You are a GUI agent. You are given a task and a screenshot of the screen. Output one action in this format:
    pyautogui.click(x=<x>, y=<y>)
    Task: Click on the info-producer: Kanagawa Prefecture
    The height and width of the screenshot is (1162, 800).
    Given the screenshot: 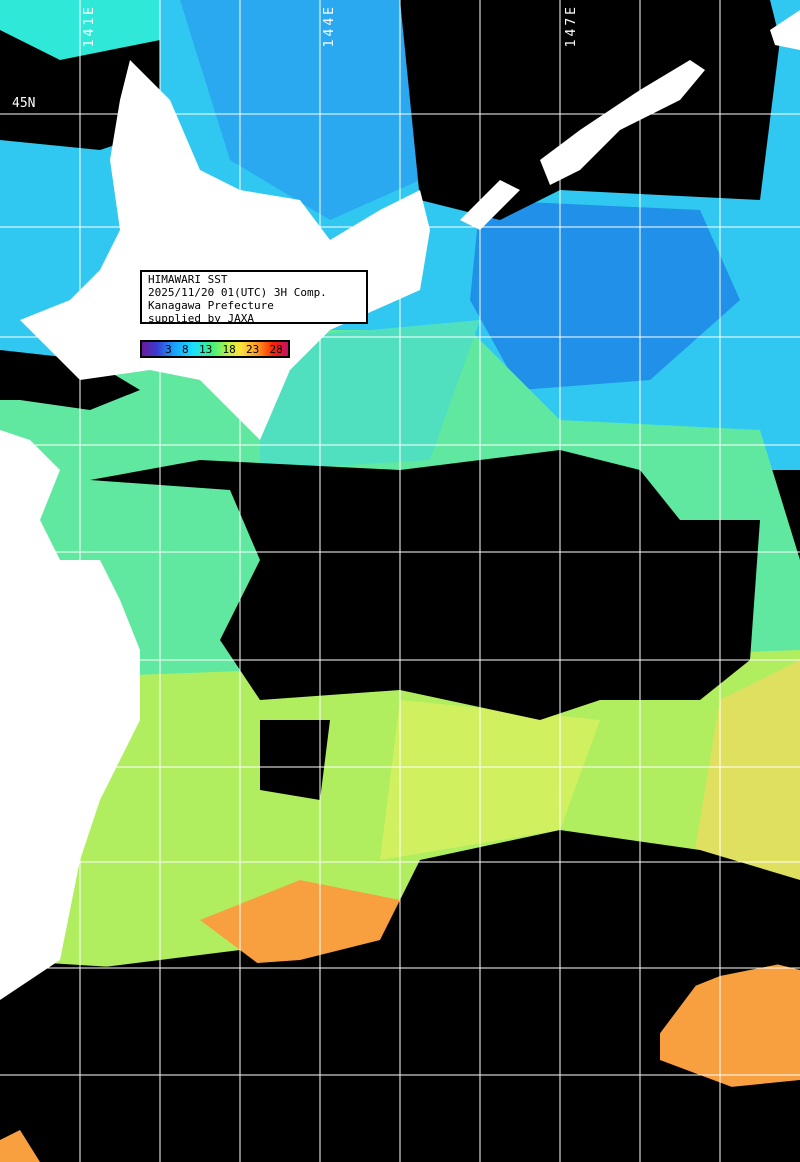 What is the action you would take?
    pyautogui.click(x=211, y=305)
    